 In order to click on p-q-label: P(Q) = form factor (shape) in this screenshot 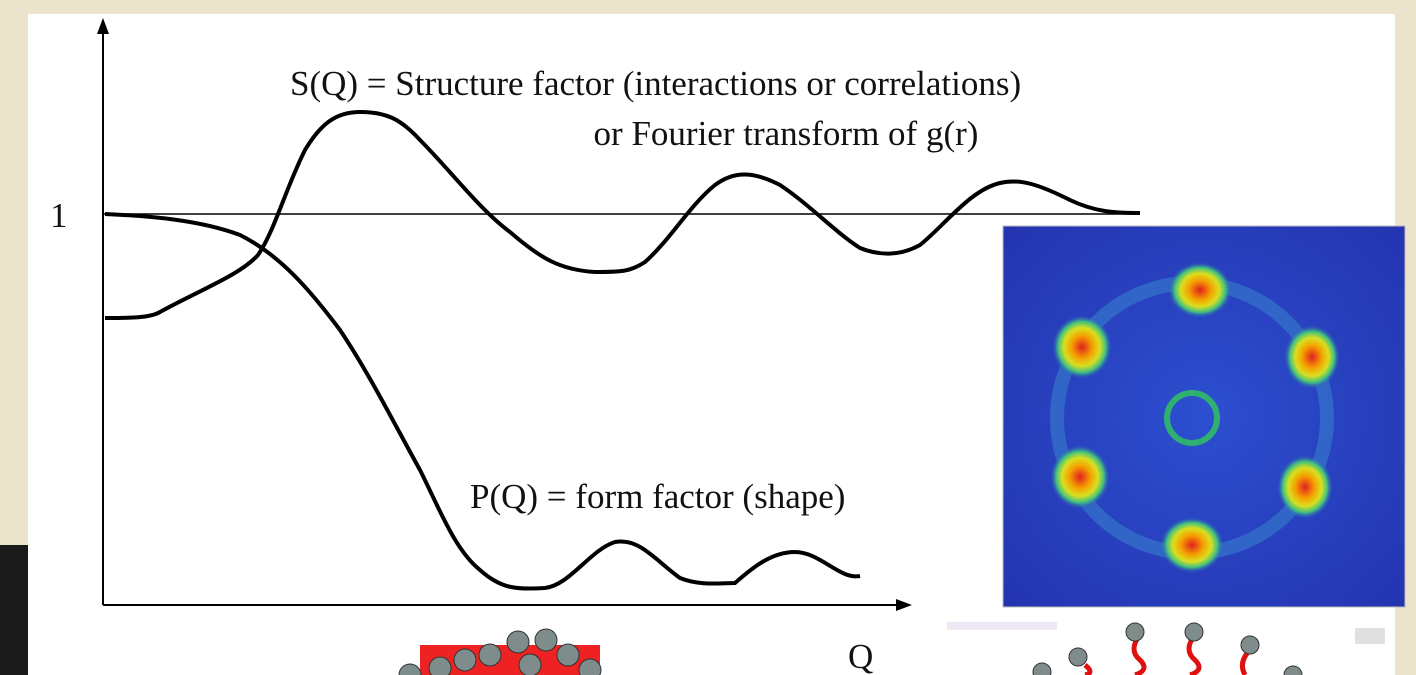, I will do `click(657, 496)`.